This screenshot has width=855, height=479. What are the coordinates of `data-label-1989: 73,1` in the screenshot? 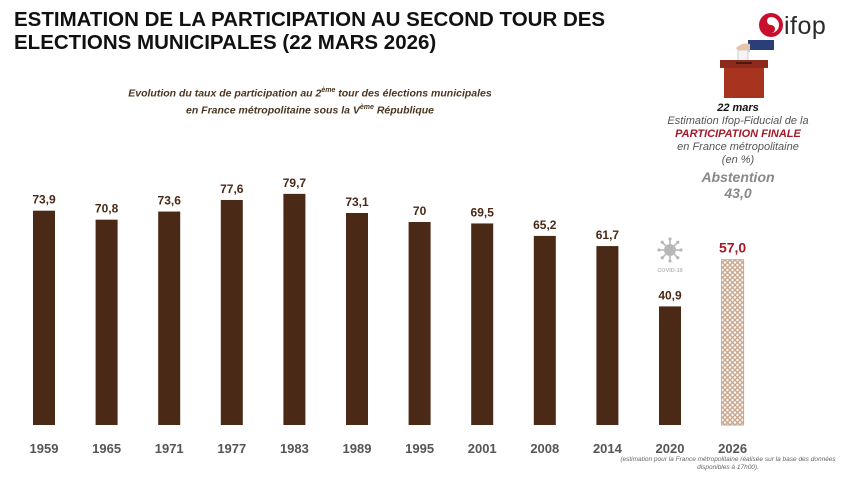 It's located at (357, 202).